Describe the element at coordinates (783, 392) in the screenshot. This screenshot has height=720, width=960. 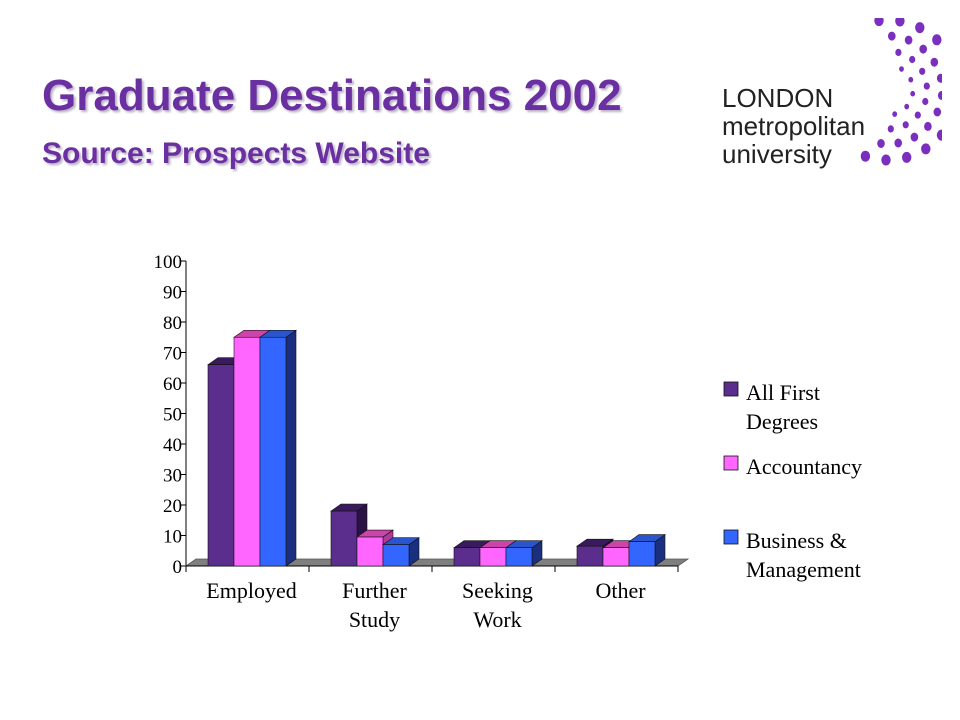
I see `legend-label: All First` at that location.